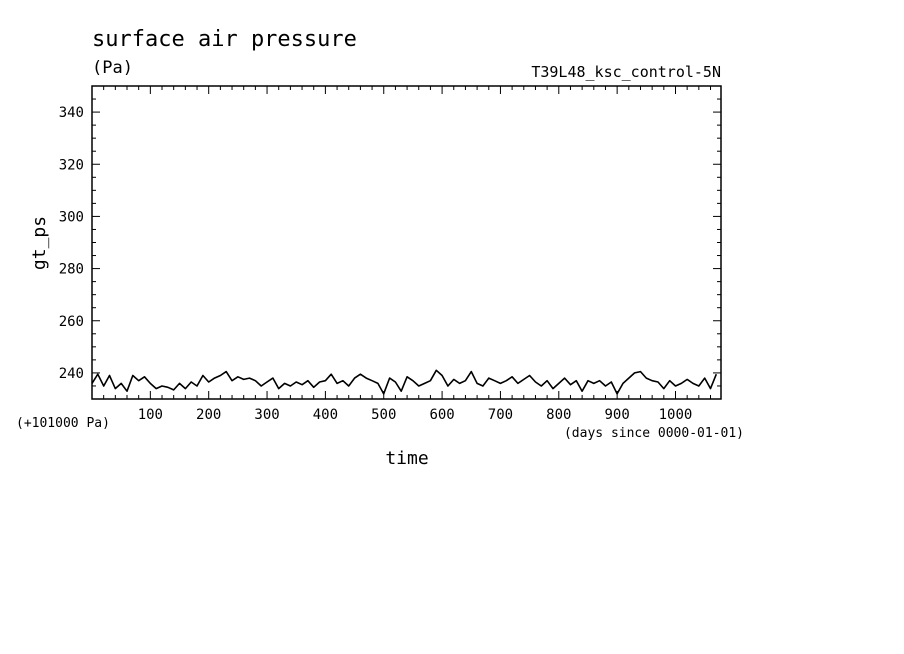  I want to click on x-tick-label: 800, so click(558, 415).